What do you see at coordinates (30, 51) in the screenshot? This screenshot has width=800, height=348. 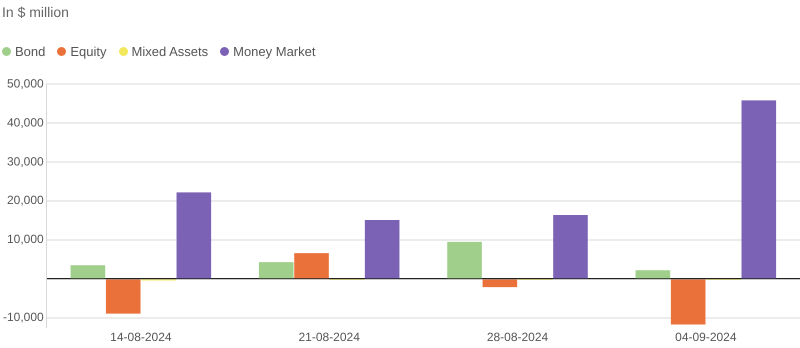 I see `legend-label: Bond` at bounding box center [30, 51].